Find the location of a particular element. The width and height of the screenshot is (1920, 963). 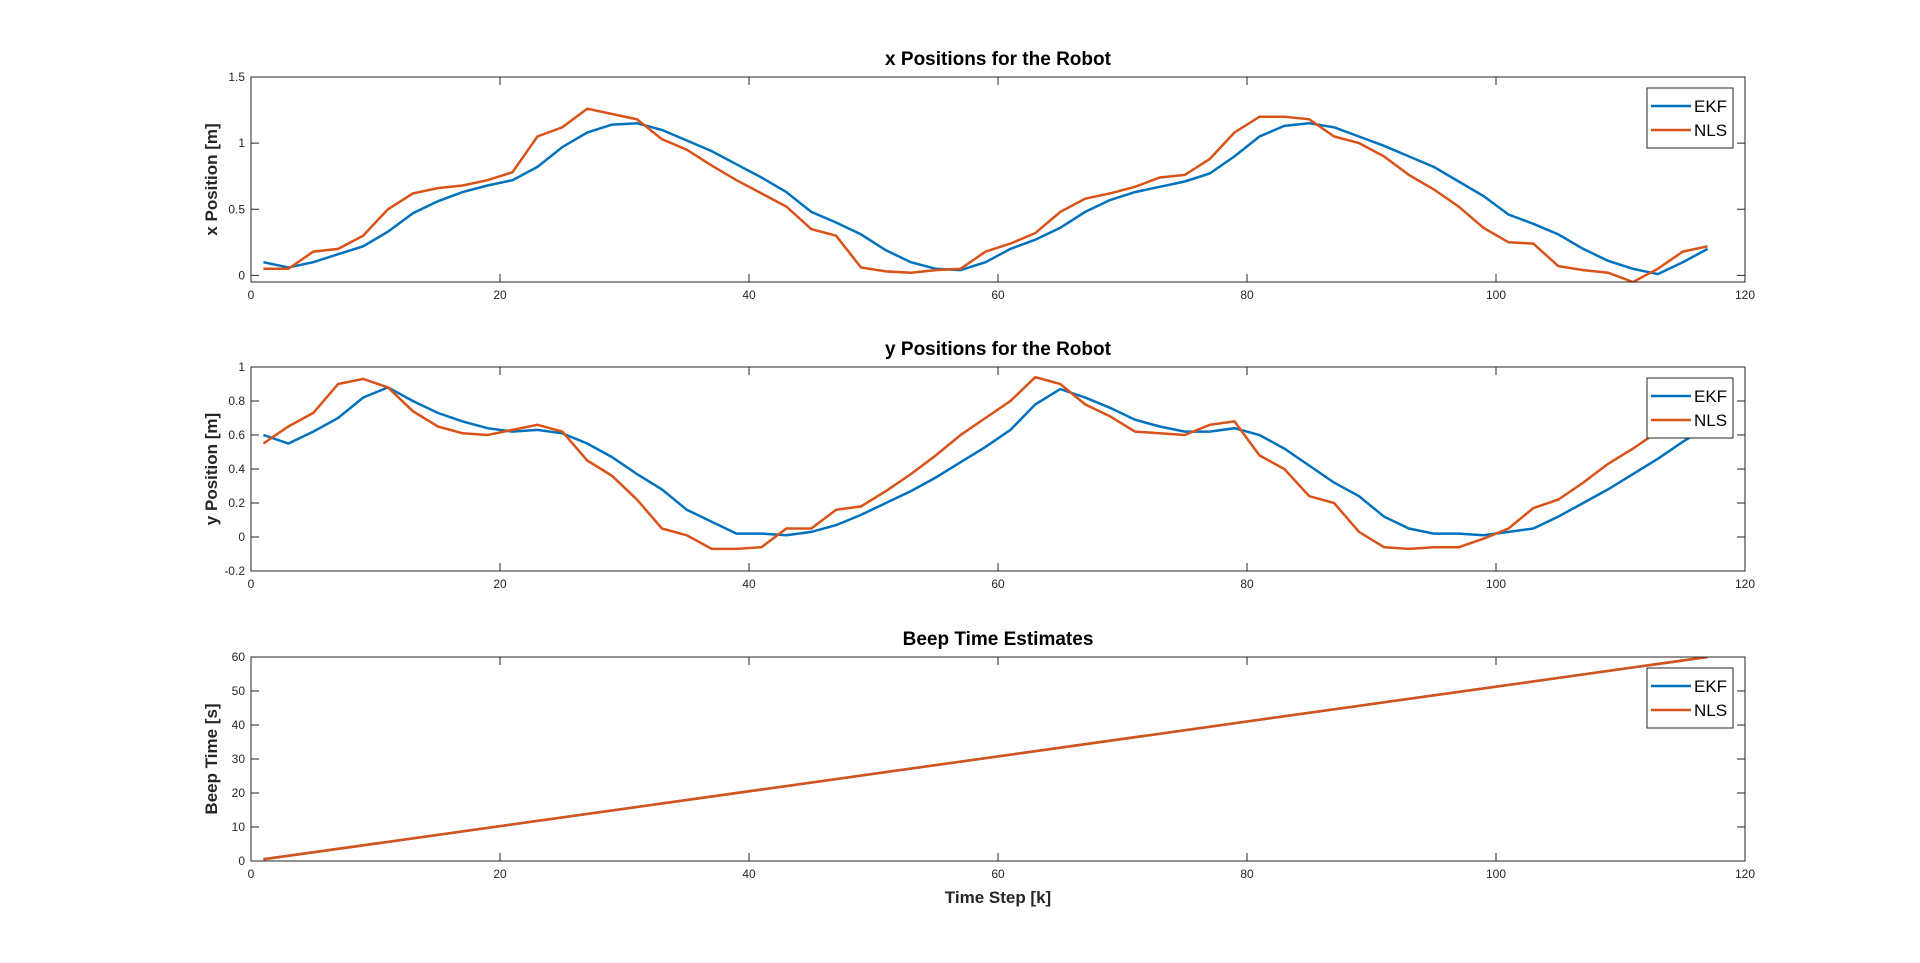

y-tick-label: 0.2 is located at coordinates (236, 503).